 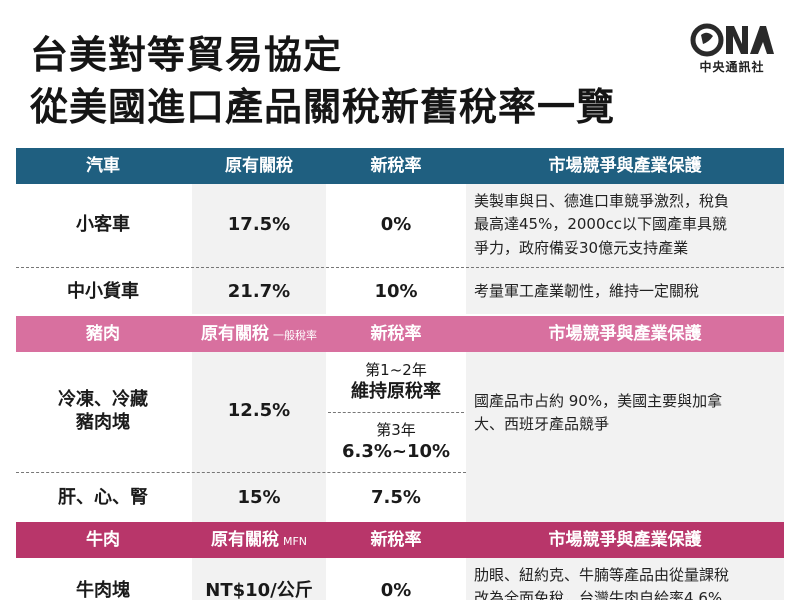 What do you see at coordinates (625, 166) in the screenshot?
I see `market-header: 市場競爭與產業保護` at bounding box center [625, 166].